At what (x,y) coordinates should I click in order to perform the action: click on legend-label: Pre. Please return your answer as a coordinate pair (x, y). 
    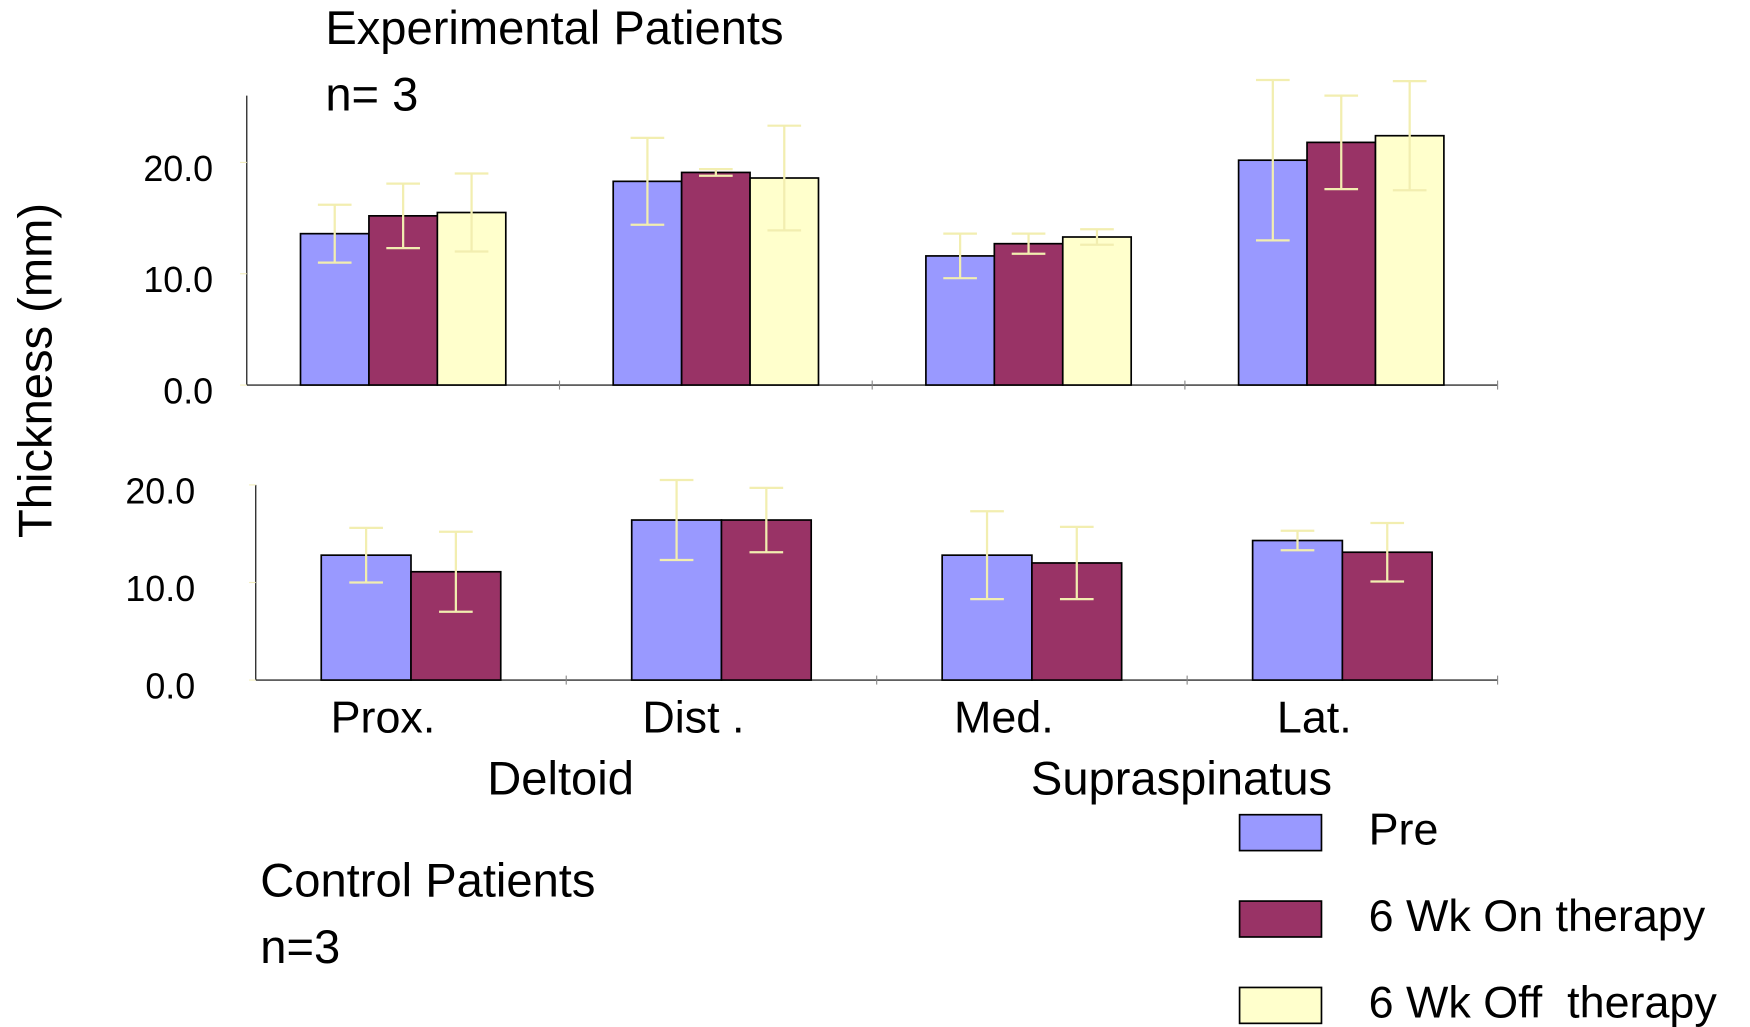
    Looking at the image, I should click on (1404, 829).